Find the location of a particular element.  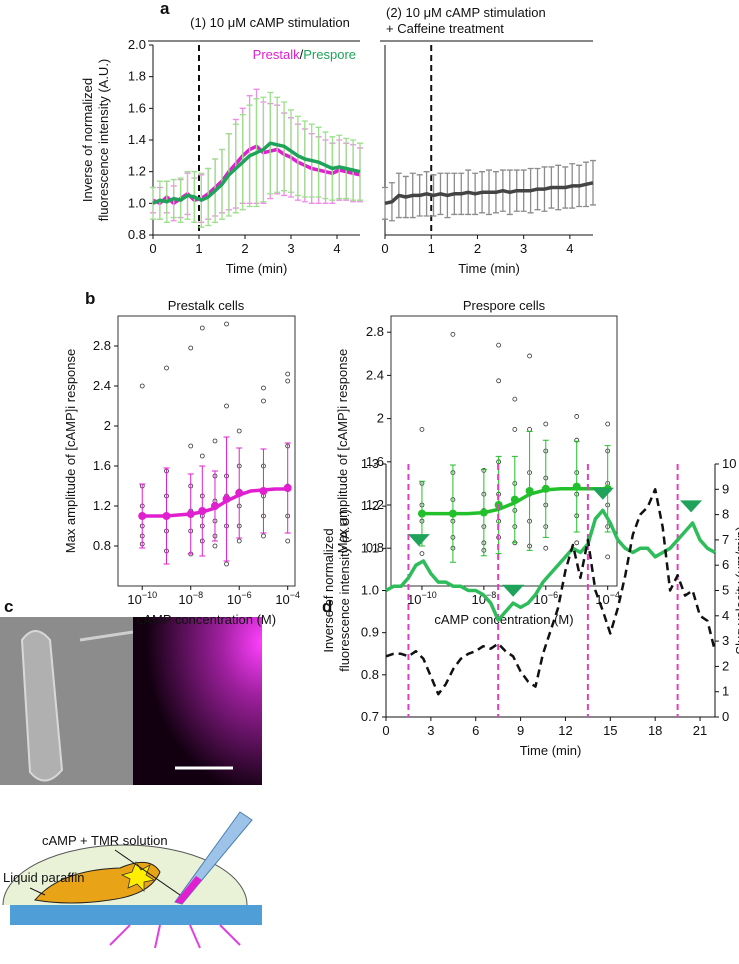

x-tick-label: 2 is located at coordinates (244, 248).